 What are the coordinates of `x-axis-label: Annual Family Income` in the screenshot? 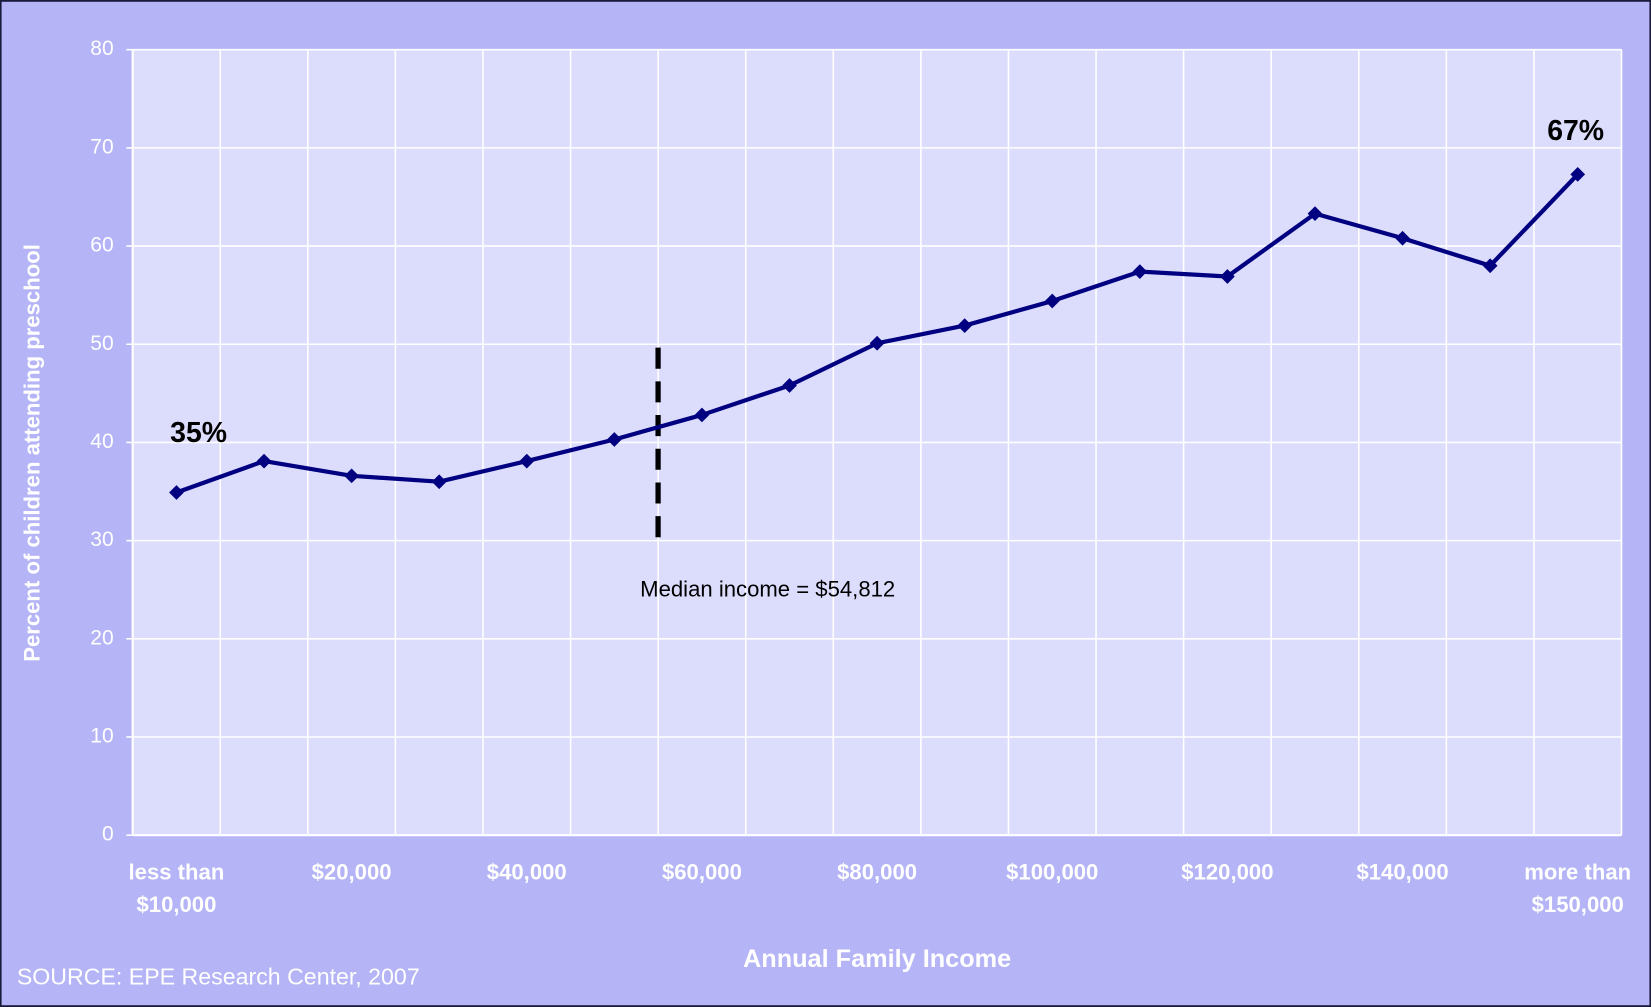 It's located at (877, 959).